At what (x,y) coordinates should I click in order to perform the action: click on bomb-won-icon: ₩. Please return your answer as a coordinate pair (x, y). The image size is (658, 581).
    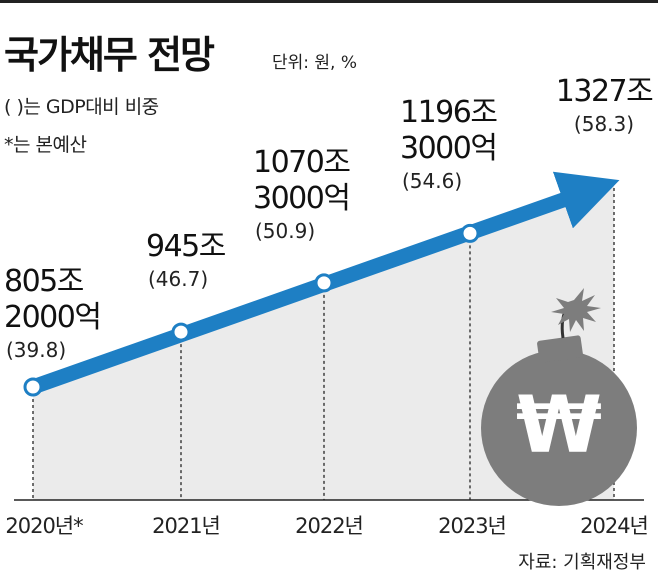
    Looking at the image, I should click on (559, 397).